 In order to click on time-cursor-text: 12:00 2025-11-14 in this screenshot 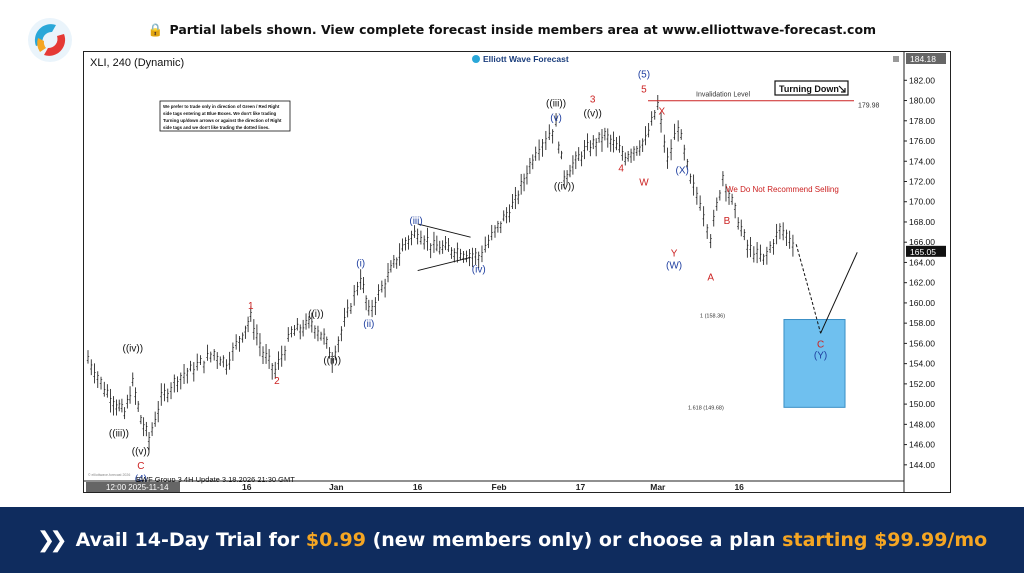, I will do `click(137, 487)`.